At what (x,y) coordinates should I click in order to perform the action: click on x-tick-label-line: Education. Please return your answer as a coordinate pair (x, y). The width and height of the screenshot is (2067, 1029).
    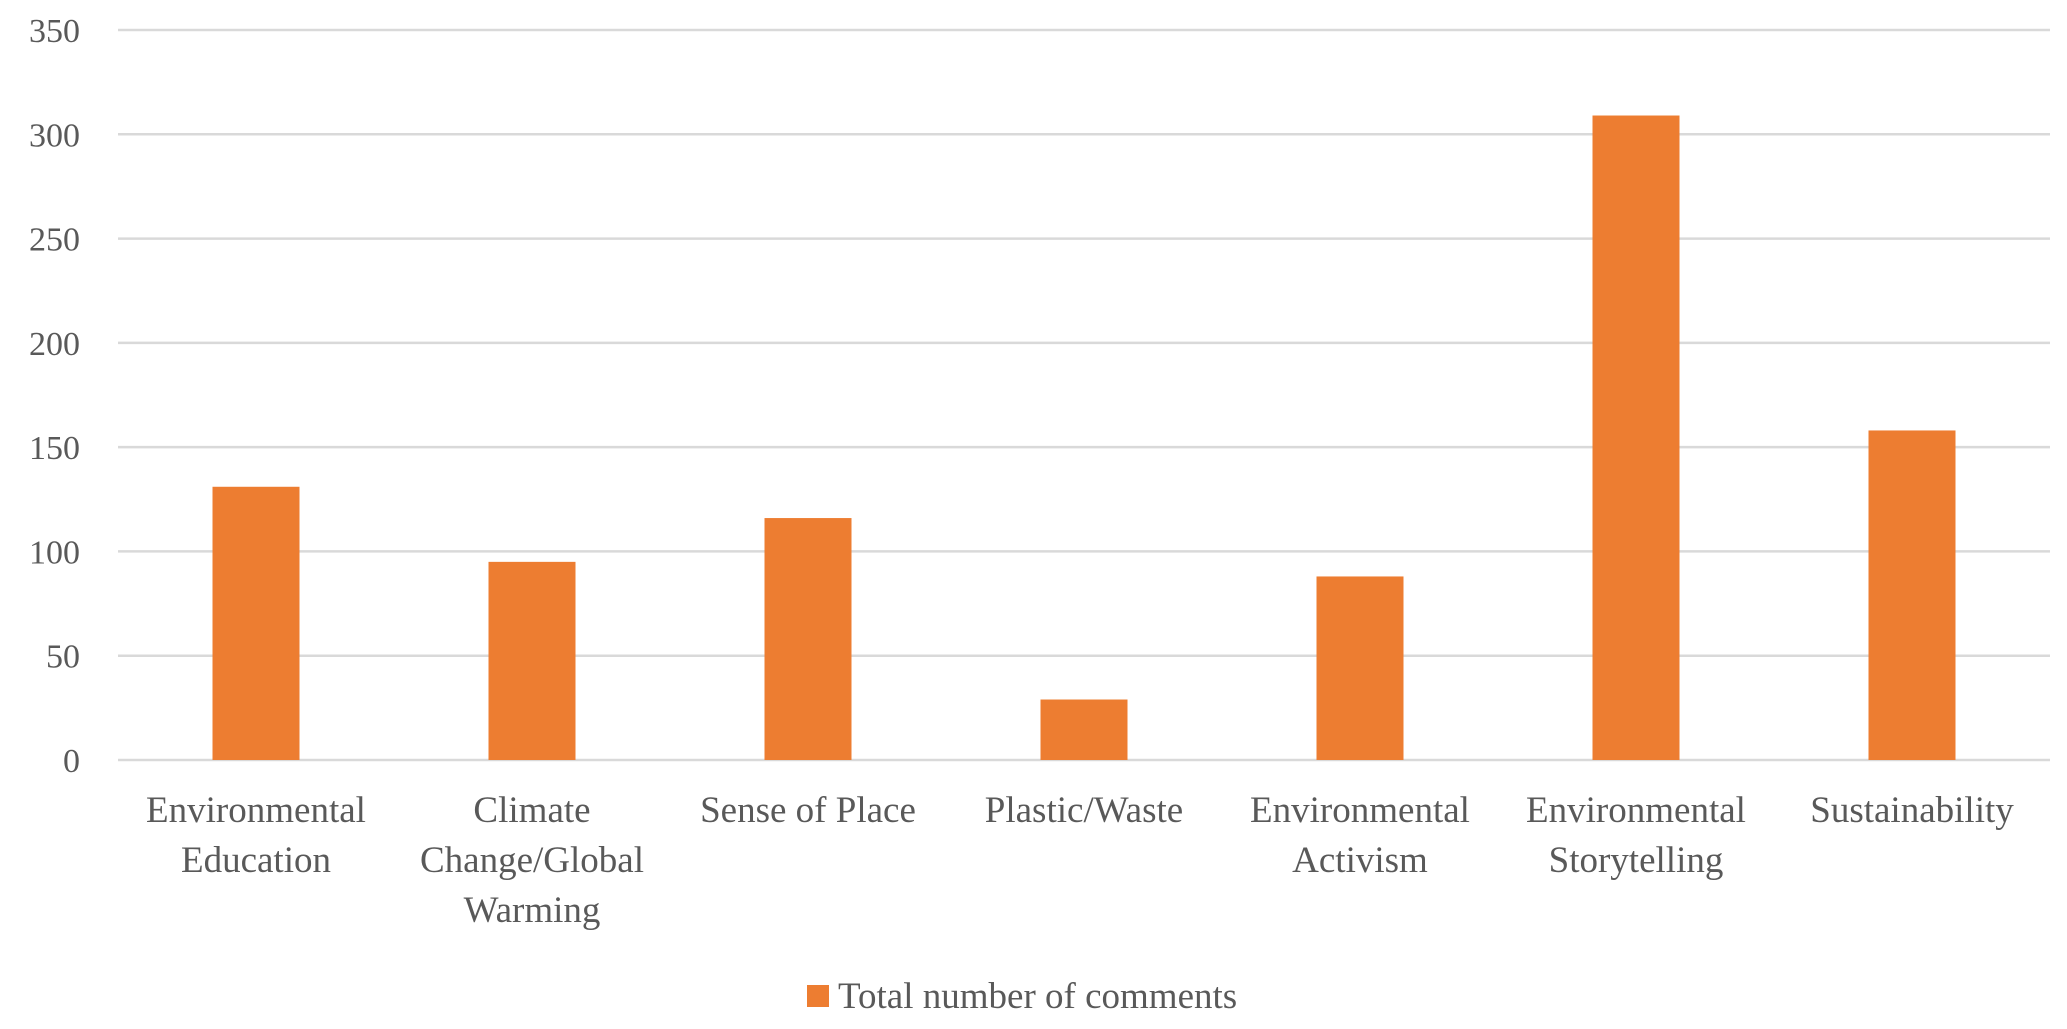
    Looking at the image, I should click on (256, 860).